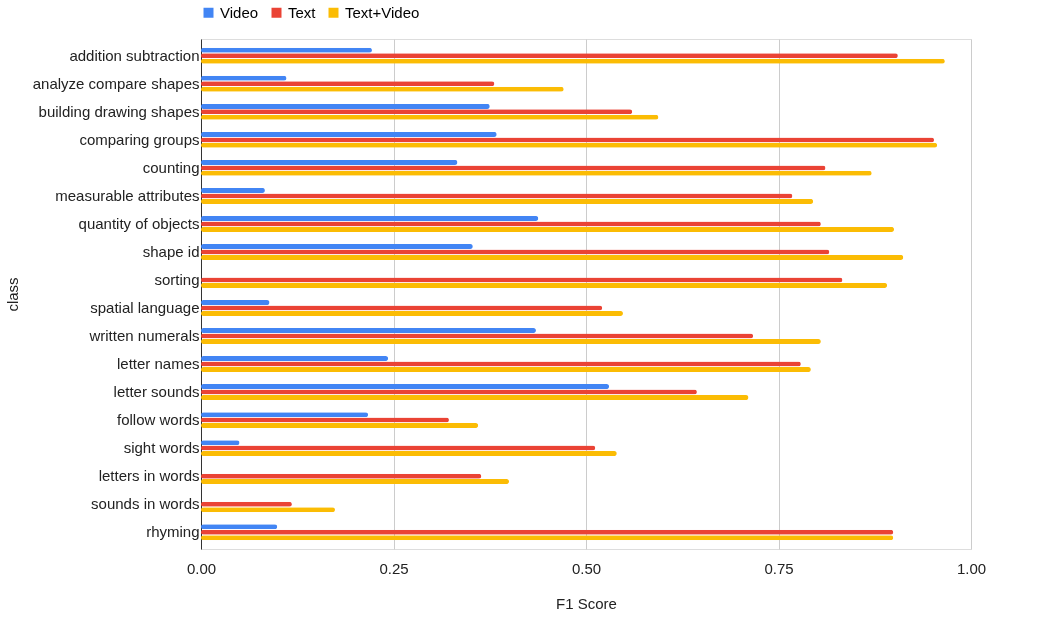  I want to click on x-tick-label: 0.50, so click(586, 568).